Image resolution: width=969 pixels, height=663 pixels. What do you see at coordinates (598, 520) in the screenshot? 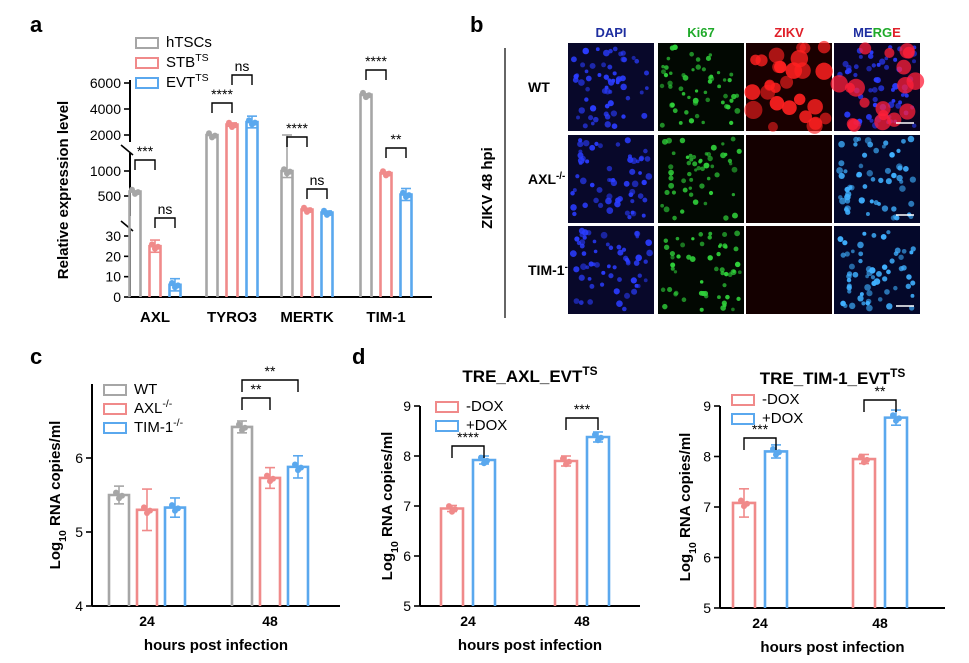
I see `bar-48-+dox` at bounding box center [598, 520].